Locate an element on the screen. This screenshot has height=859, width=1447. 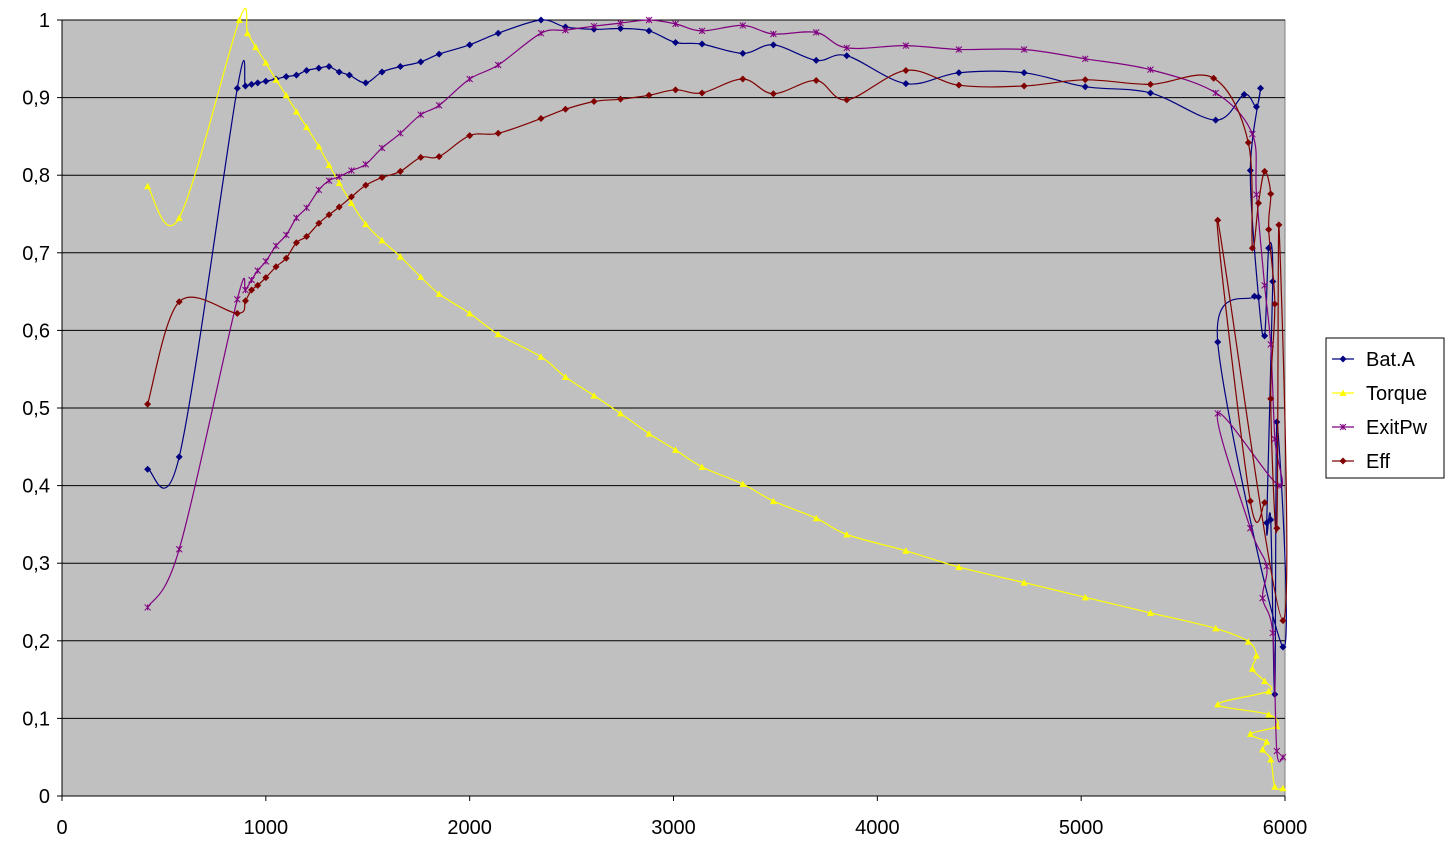
legend-label: ExitPw is located at coordinates (1397, 428).